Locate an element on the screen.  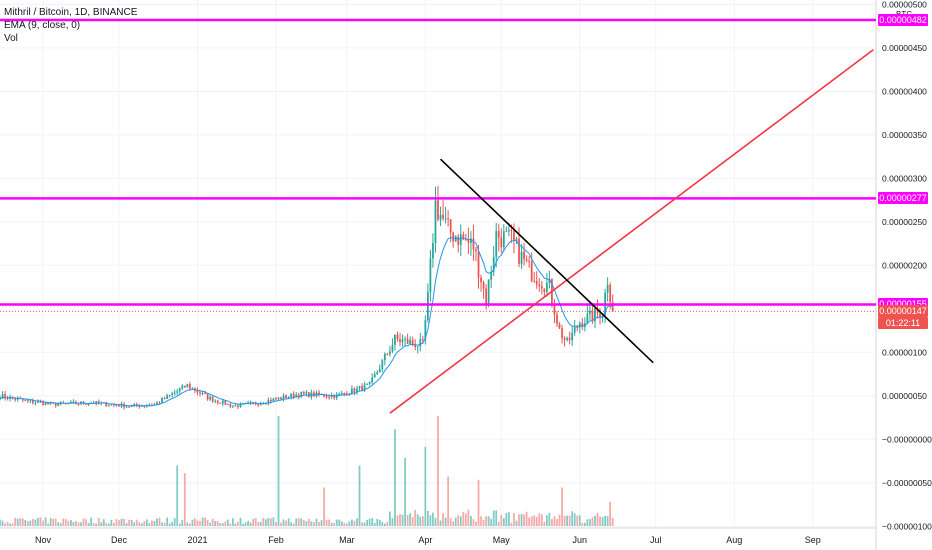
volume-legend: Vol is located at coordinates (11, 38).